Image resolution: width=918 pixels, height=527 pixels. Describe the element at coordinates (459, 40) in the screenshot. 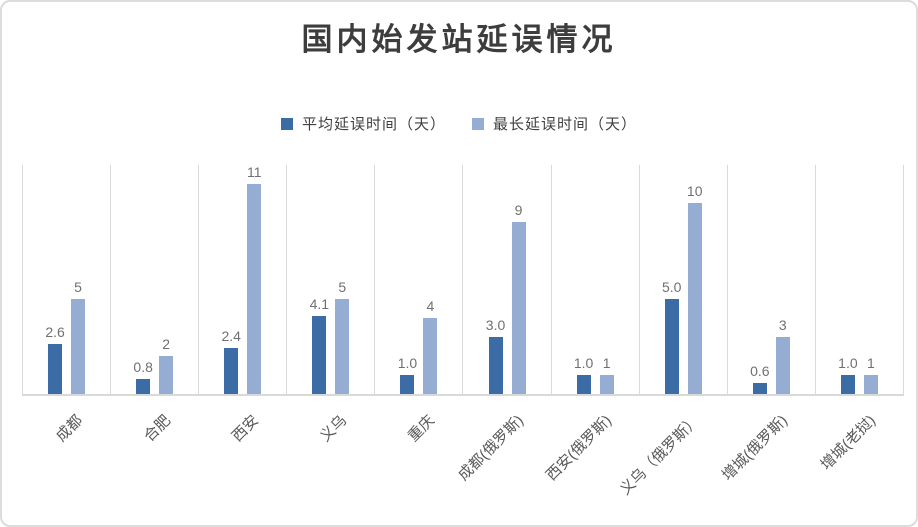

I see `chart-title: 国内始发站延误情况` at that location.